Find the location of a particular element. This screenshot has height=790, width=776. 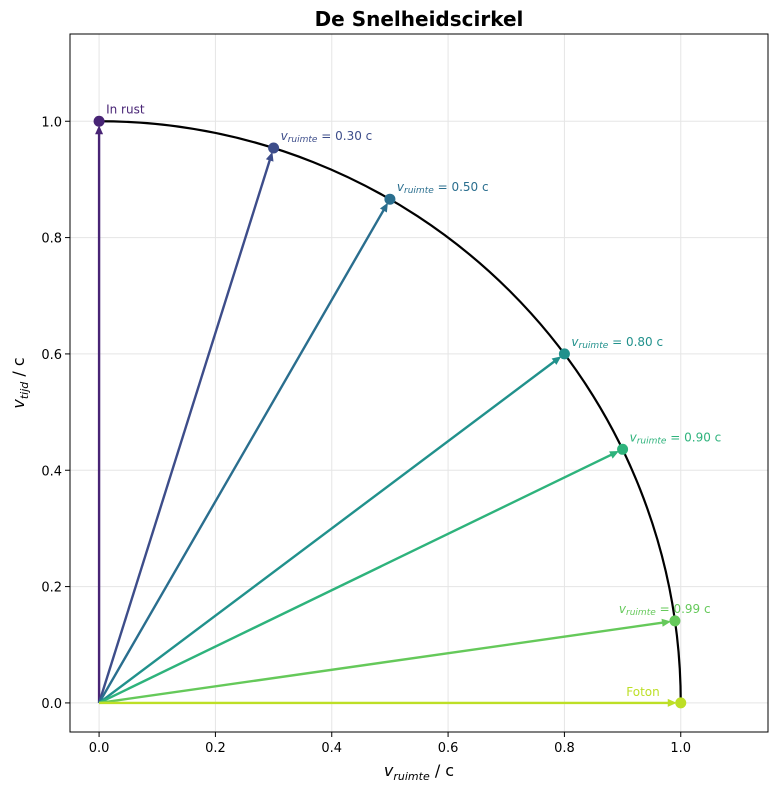

vector-label: Foton is located at coordinates (642, 692).